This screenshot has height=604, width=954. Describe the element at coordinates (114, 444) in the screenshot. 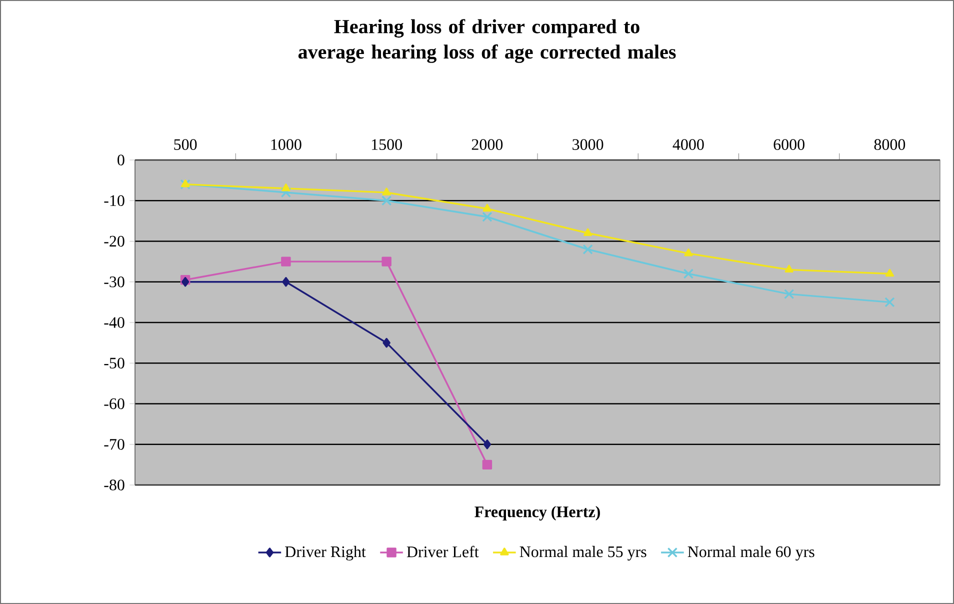

I see `y-tick-label: -70` at that location.